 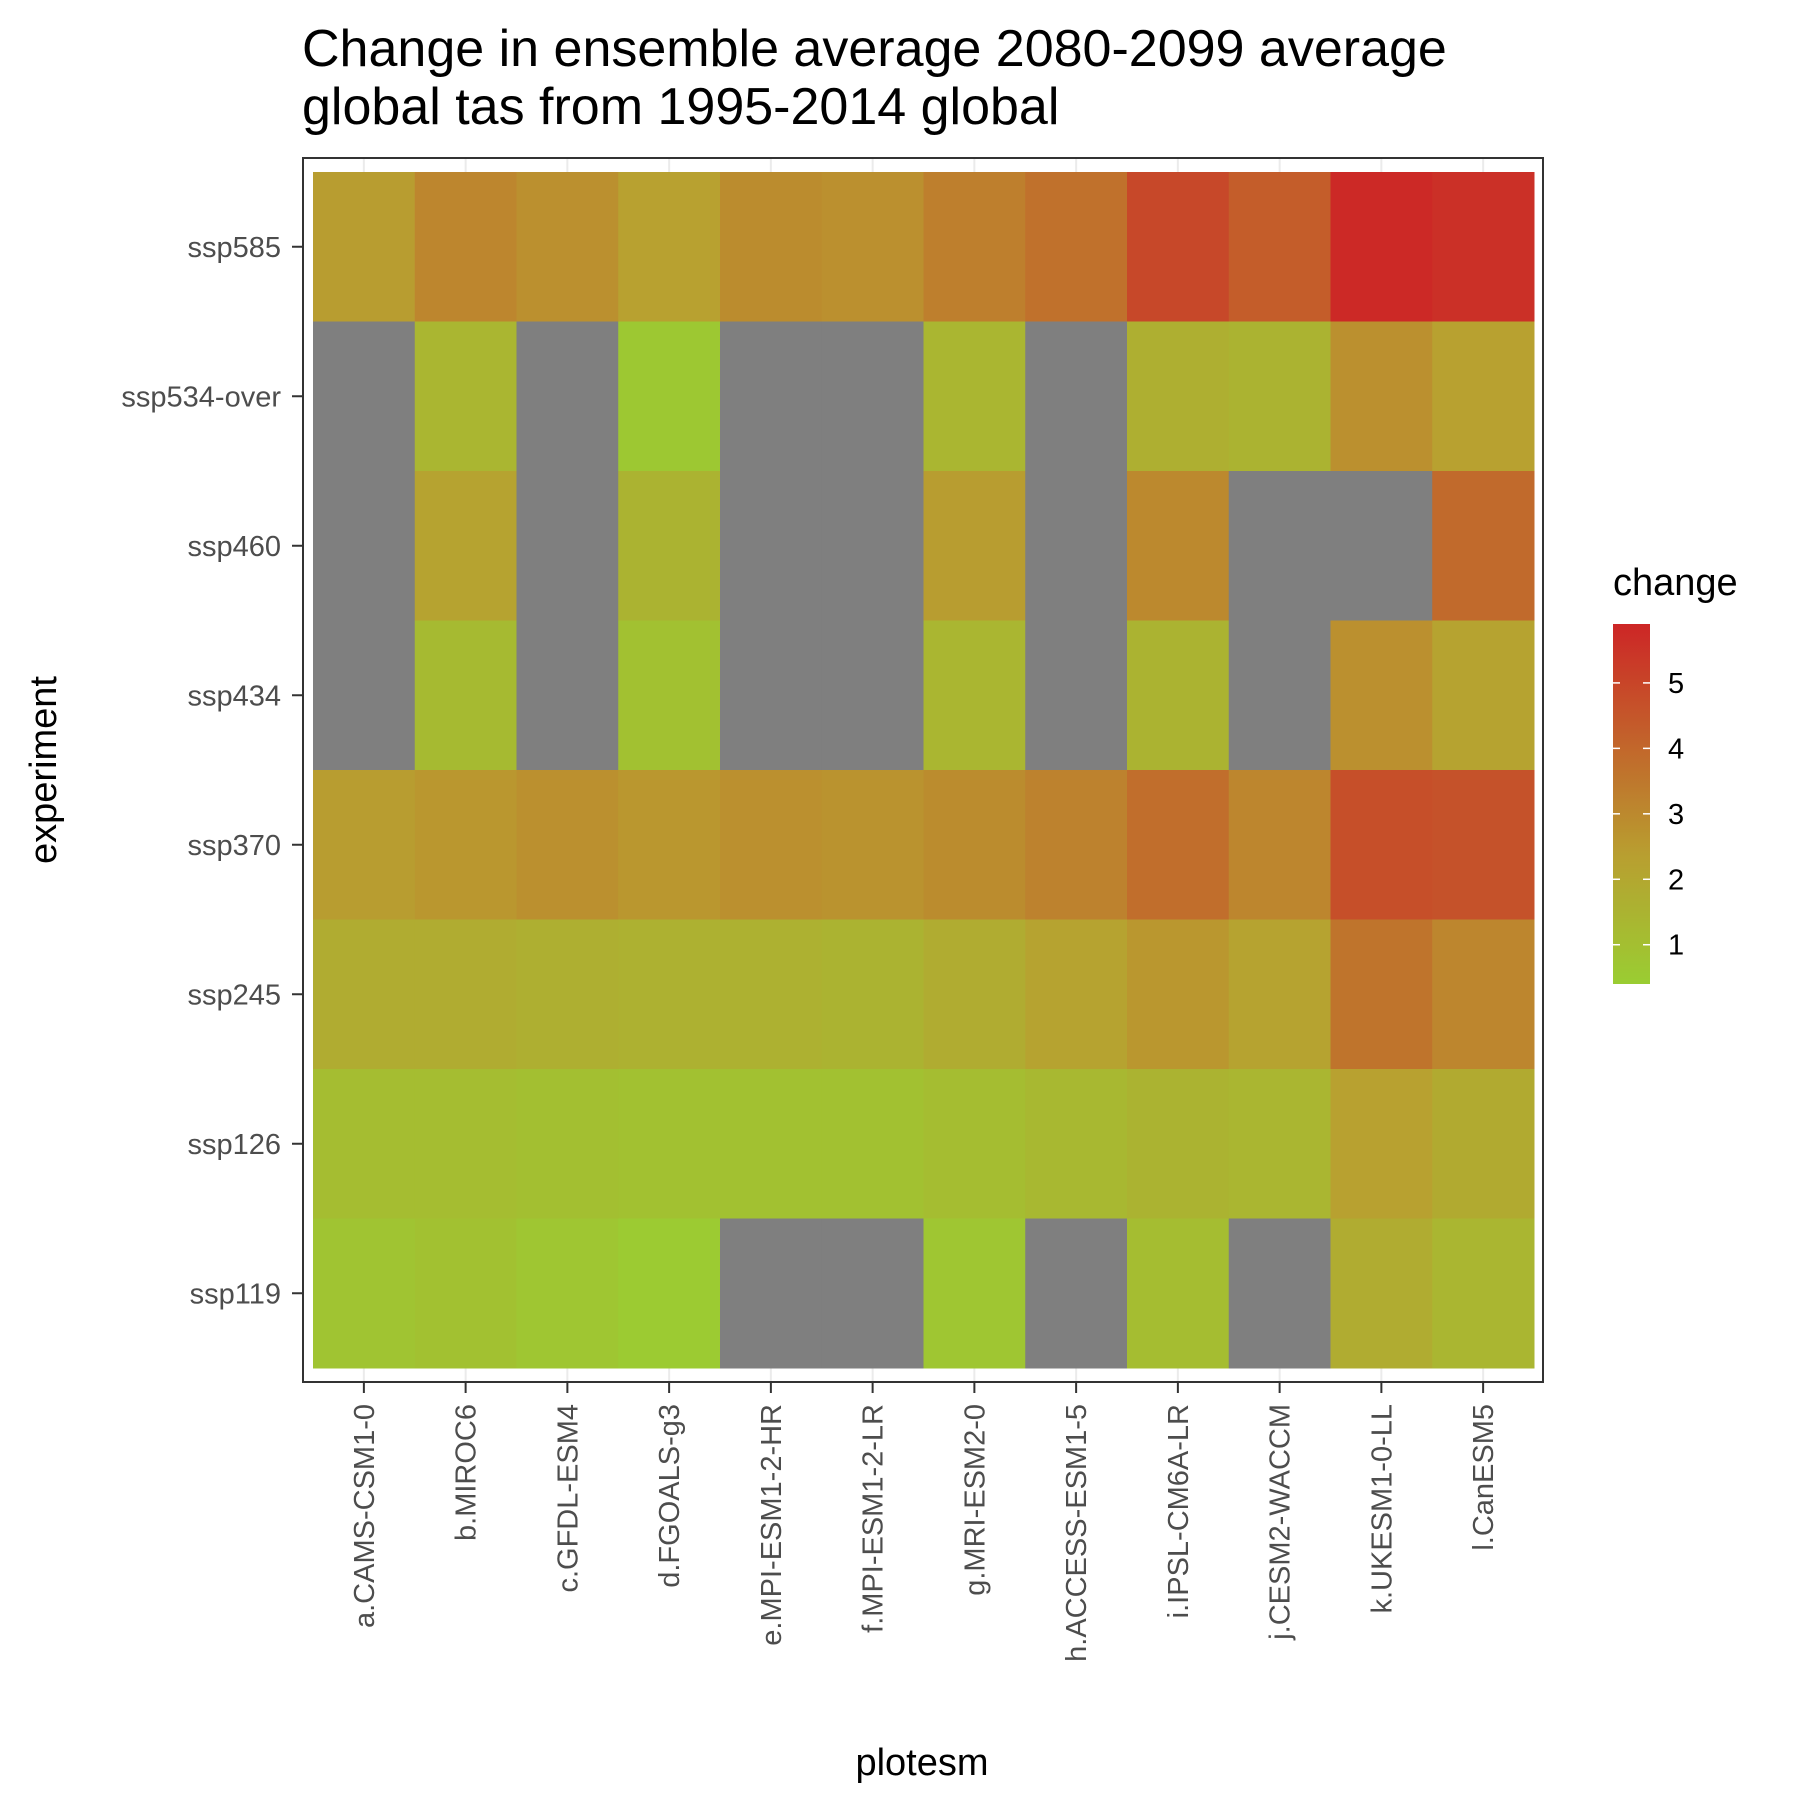 What do you see at coordinates (1076, 546) in the screenshot?
I see `heatmap-cell-ssp460-h.ACCESS-ESM1-5` at bounding box center [1076, 546].